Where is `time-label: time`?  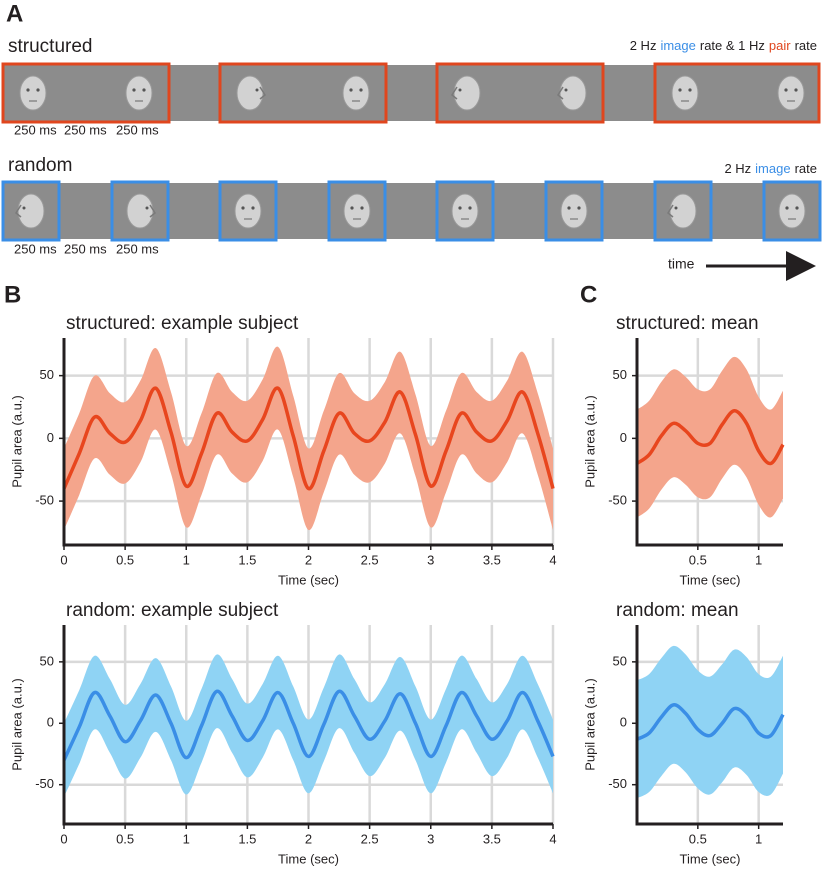 time-label: time is located at coordinates (681, 264).